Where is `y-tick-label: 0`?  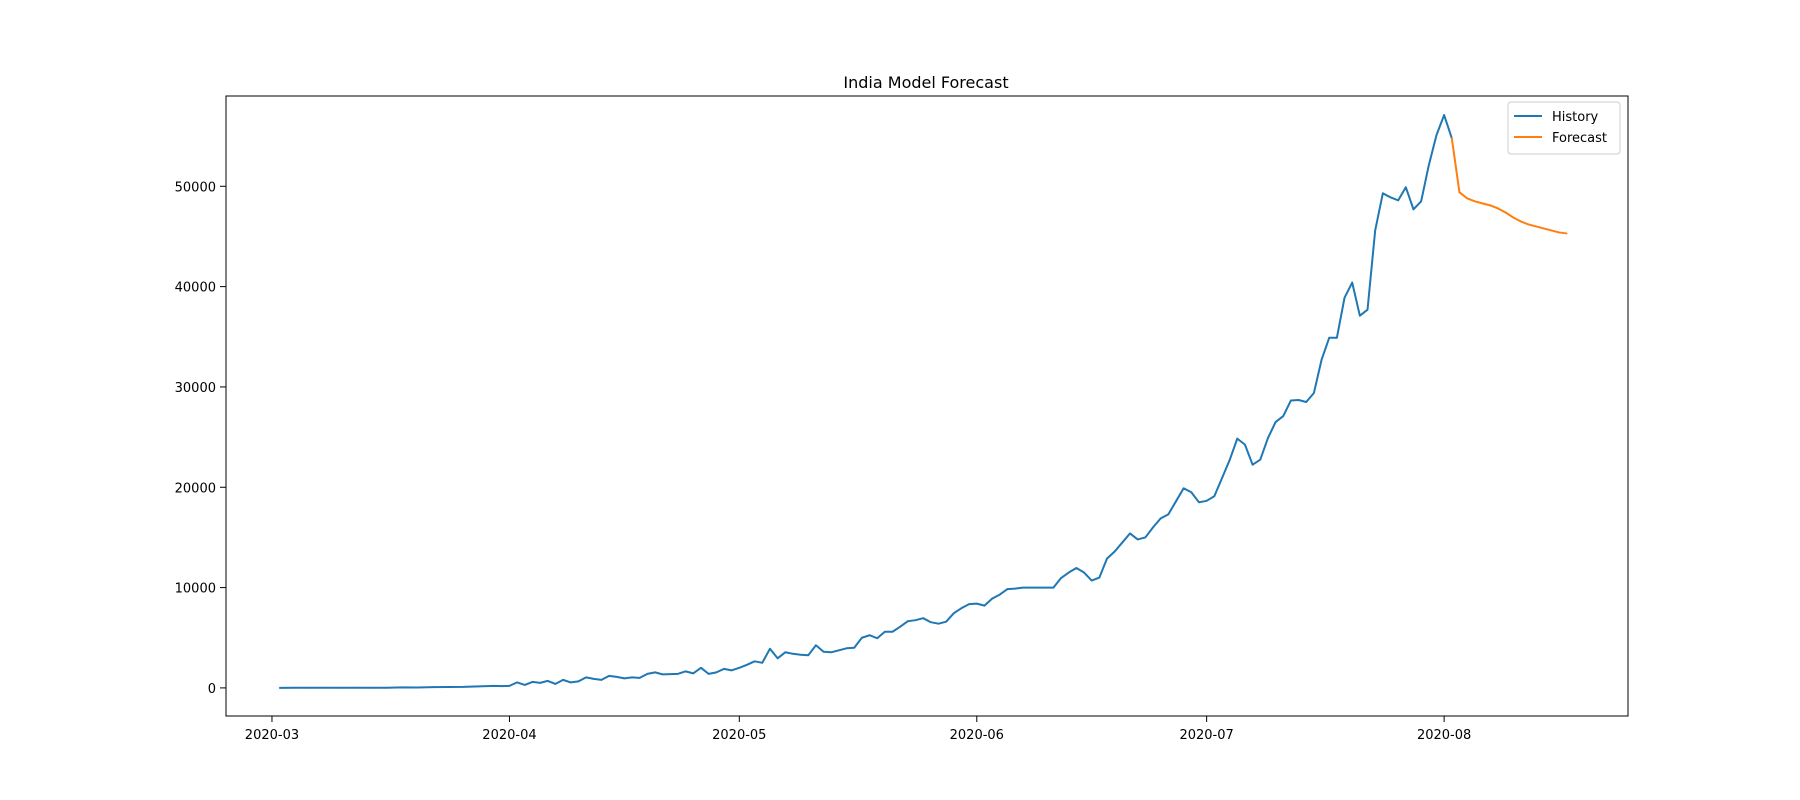
y-tick-label: 0 is located at coordinates (212, 689).